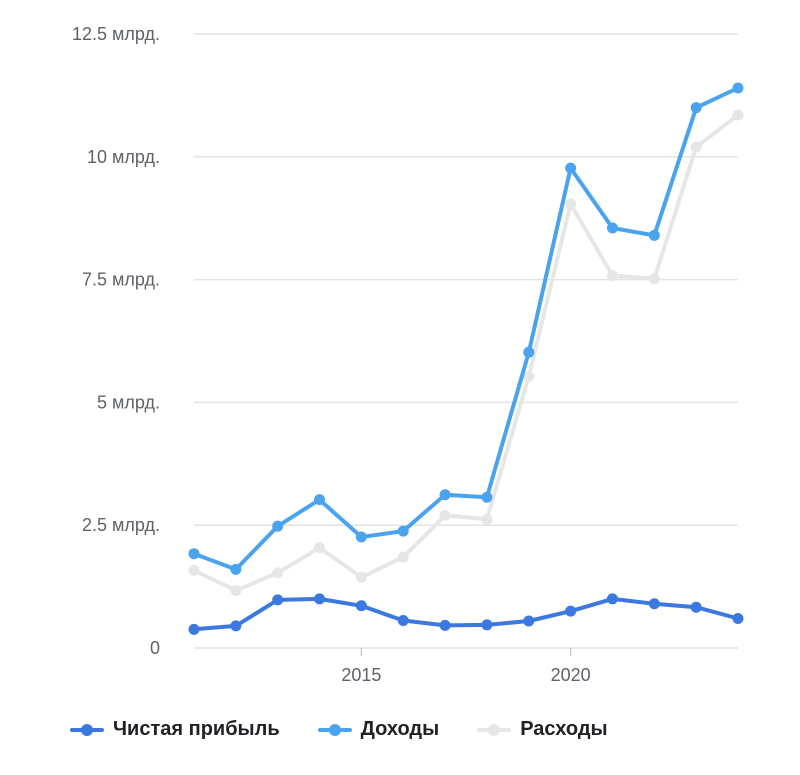 This screenshot has height=775, width=800. What do you see at coordinates (116, 34) in the screenshot?
I see `y-tick-label: 12.5 млрд.` at bounding box center [116, 34].